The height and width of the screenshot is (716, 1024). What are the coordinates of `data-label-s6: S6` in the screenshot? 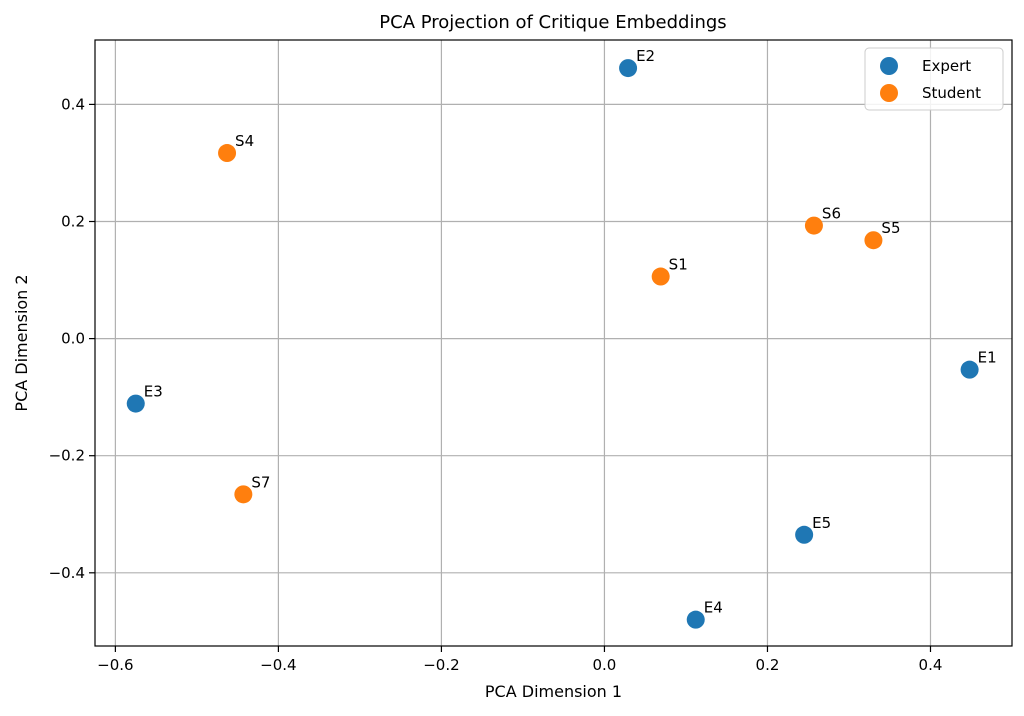 It's located at (831, 214).